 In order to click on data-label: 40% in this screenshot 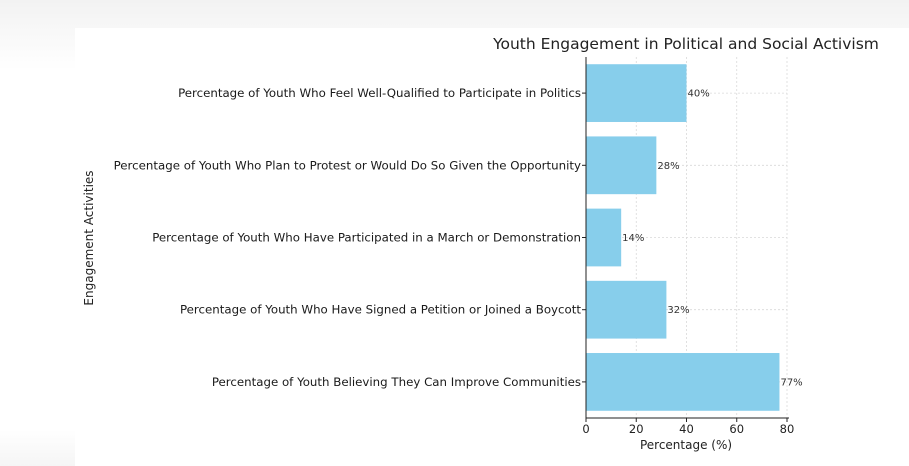, I will do `click(699, 94)`.